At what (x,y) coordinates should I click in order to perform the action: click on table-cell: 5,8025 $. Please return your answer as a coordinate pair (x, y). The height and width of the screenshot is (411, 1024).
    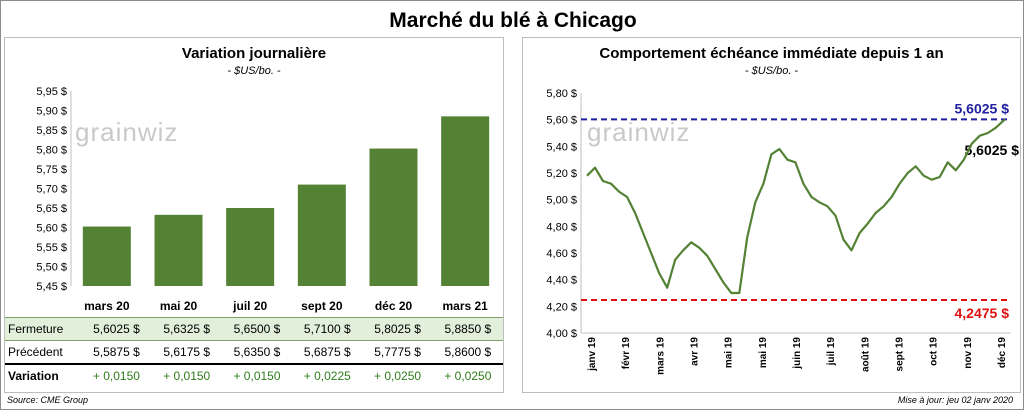
    Looking at the image, I should click on (397, 329).